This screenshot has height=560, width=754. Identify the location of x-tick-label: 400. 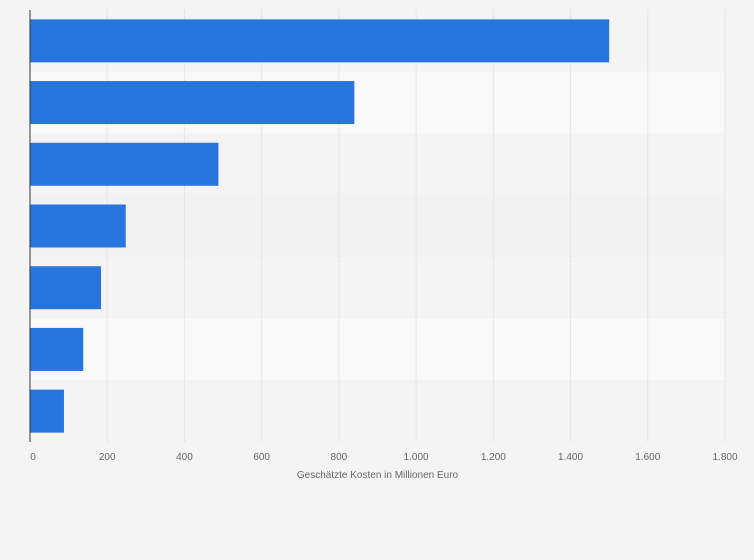
(184, 457).